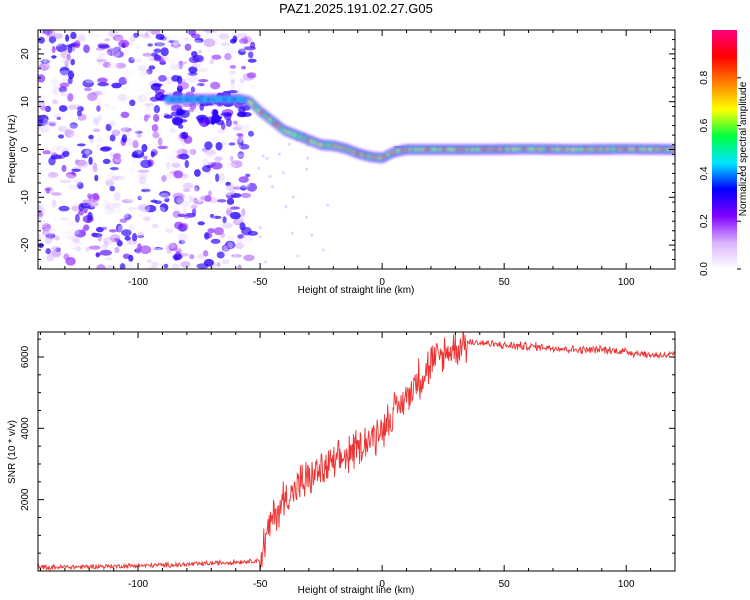 The width and height of the screenshot is (750, 600). Describe the element at coordinates (25, 102) in the screenshot. I see `spectrogram-y-tick-label: 10` at that location.